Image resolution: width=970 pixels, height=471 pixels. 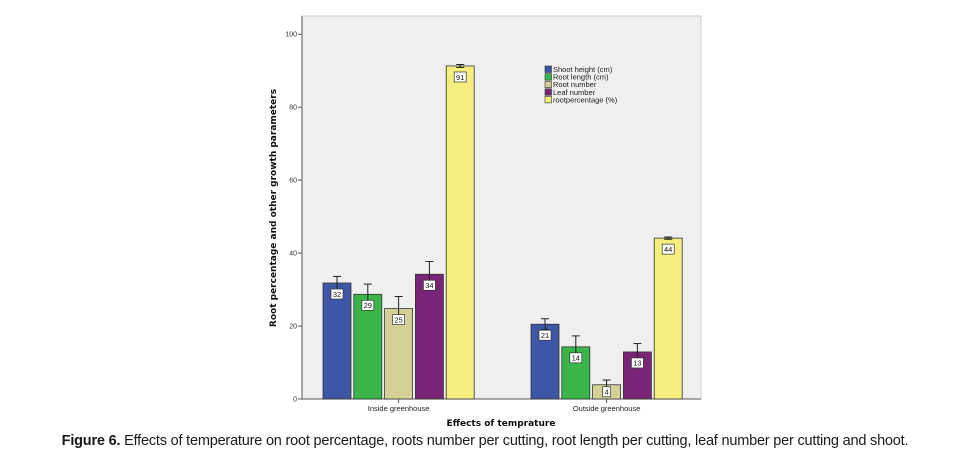 I want to click on legend-label: Shoot height (cm), so click(x=583, y=69).